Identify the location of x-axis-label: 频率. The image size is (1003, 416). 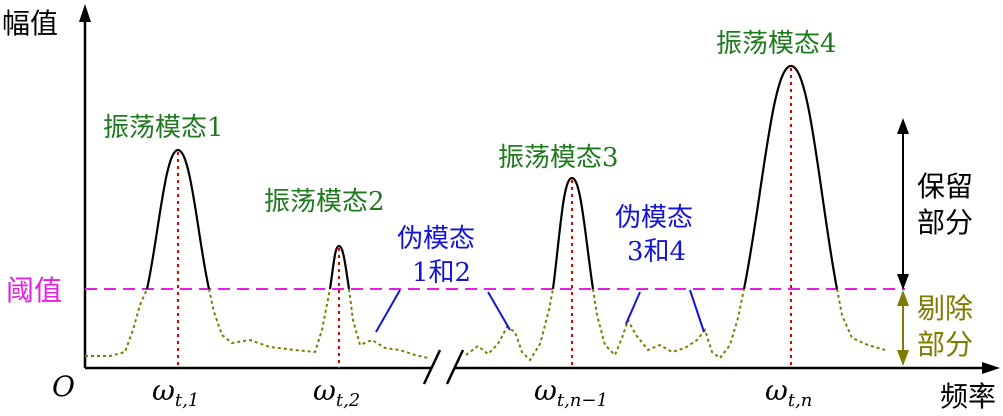
(968, 396).